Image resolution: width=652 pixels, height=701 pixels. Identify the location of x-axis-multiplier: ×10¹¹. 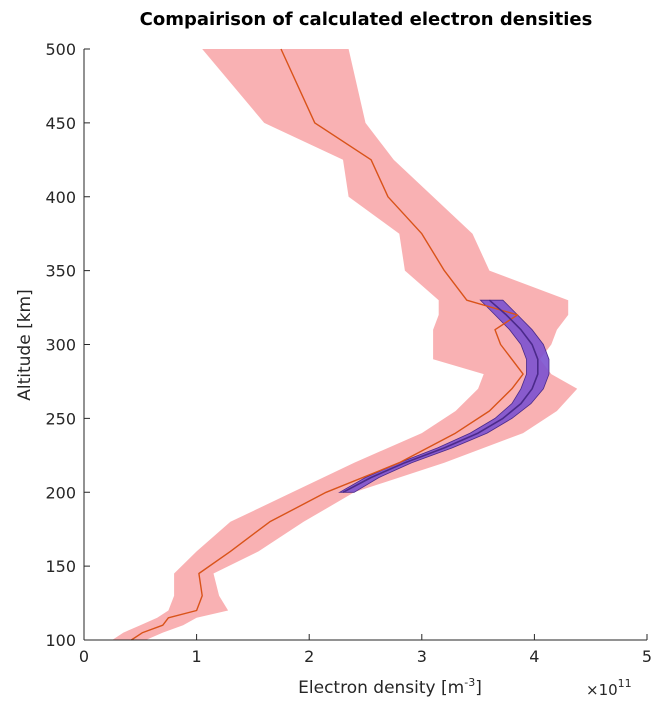
(609, 688).